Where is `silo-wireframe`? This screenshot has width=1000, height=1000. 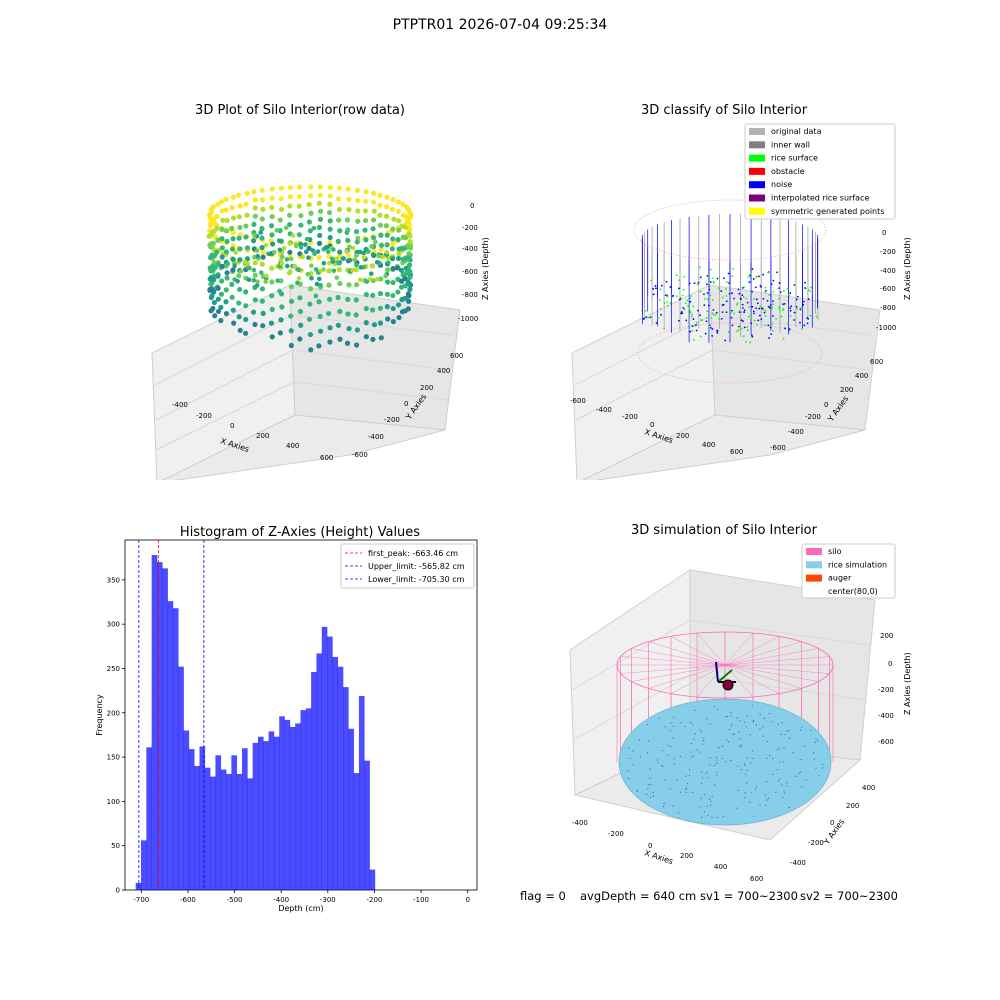 silo-wireframe is located at coordinates (725, 713).